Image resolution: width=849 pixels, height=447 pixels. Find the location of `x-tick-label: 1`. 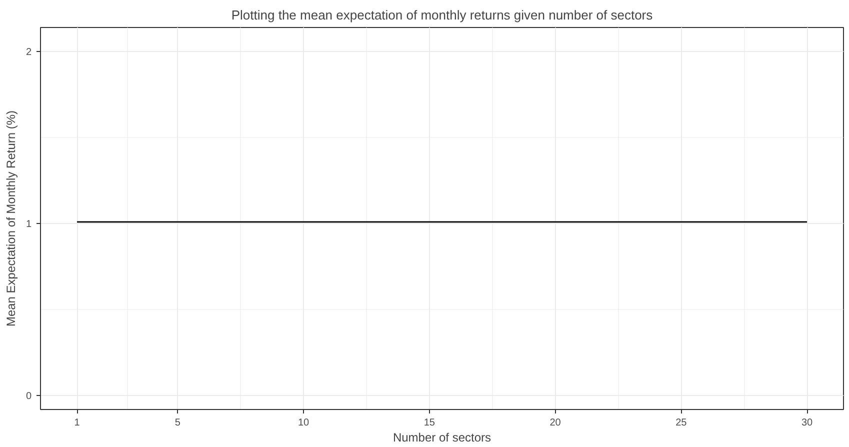

x-tick-label: 1 is located at coordinates (77, 423).